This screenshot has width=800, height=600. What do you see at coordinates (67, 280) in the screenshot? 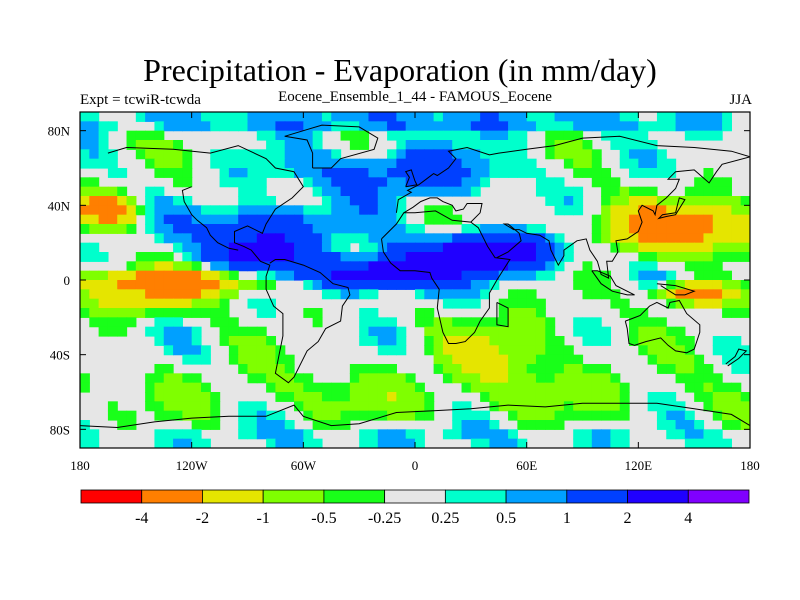
I see `lat-tick-label: 0` at bounding box center [67, 280].